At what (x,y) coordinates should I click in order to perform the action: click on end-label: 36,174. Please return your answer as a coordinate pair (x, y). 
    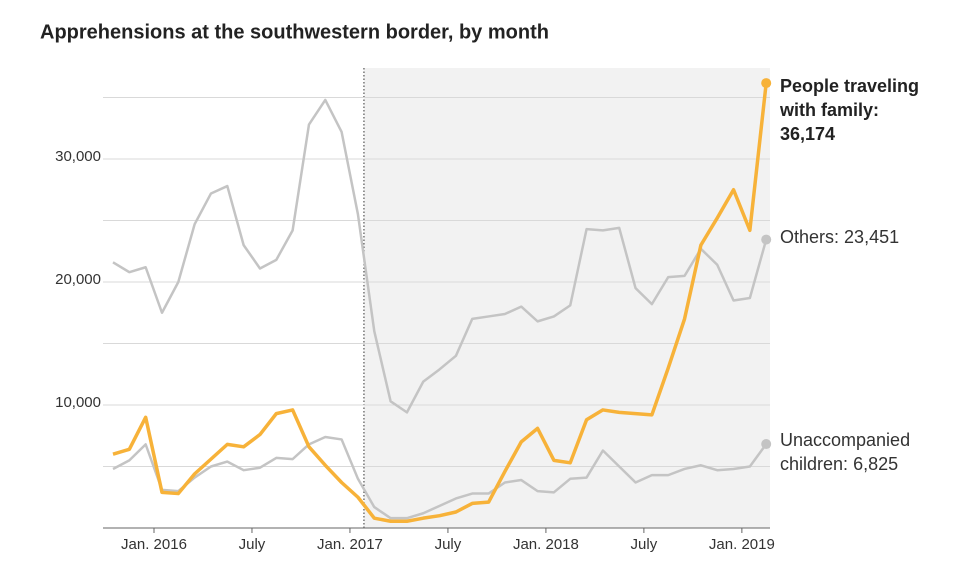
    Looking at the image, I should click on (808, 134).